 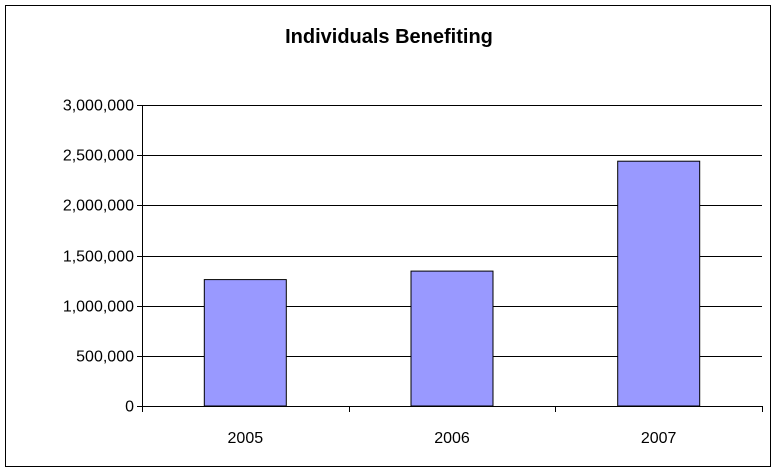 What do you see at coordinates (245, 343) in the screenshot?
I see `bar-2005` at bounding box center [245, 343].